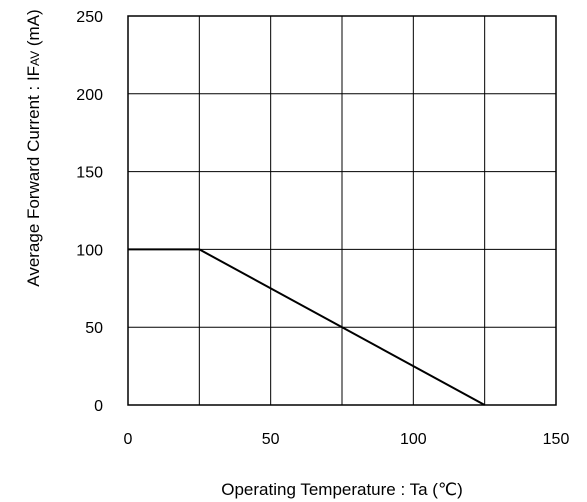 This screenshot has width=587, height=502. Describe the element at coordinates (33, 30) in the screenshot. I see `y-axis-label-unit: (mA)` at that location.